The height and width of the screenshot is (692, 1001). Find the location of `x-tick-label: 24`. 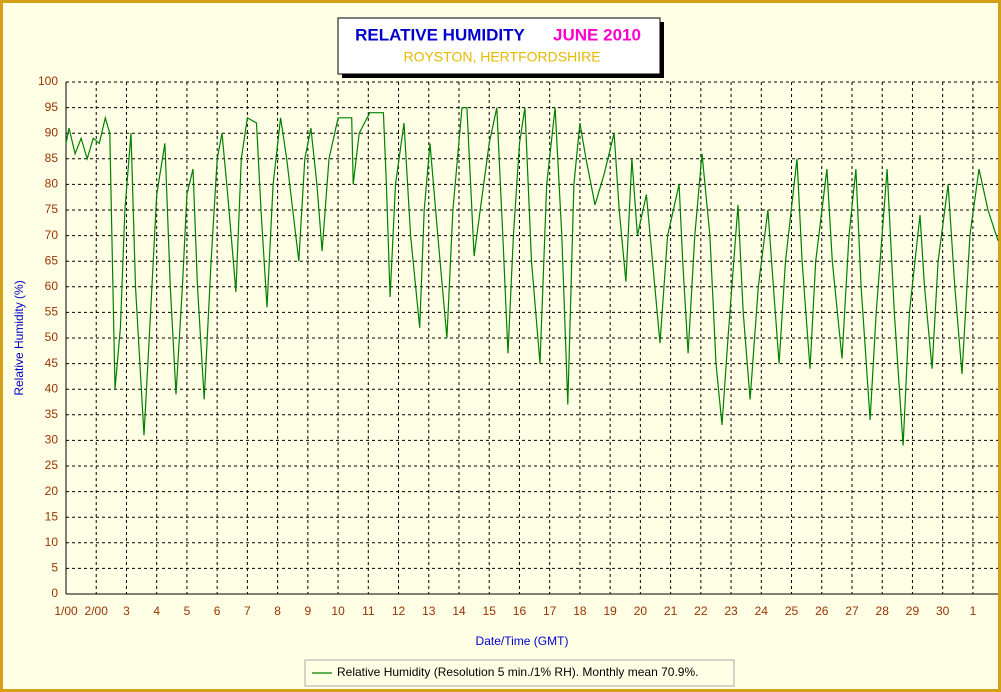

x-tick-label: 24 is located at coordinates (762, 611).